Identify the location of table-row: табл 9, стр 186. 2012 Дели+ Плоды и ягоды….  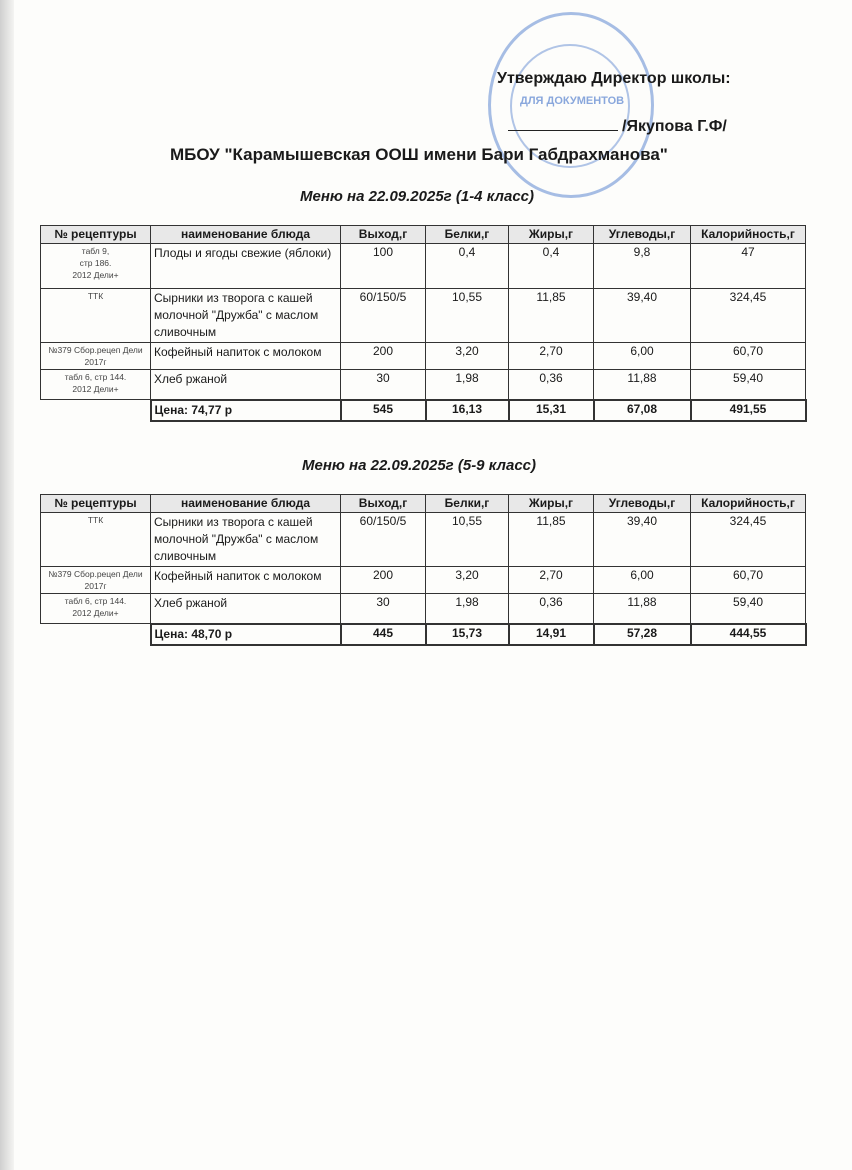
(423, 266).